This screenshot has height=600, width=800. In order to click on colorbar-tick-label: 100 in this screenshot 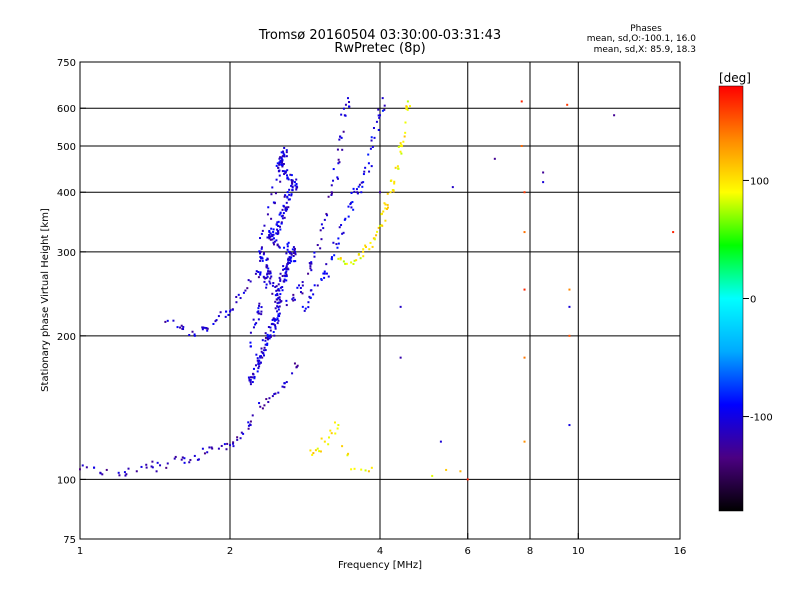, I will do `click(759, 181)`.